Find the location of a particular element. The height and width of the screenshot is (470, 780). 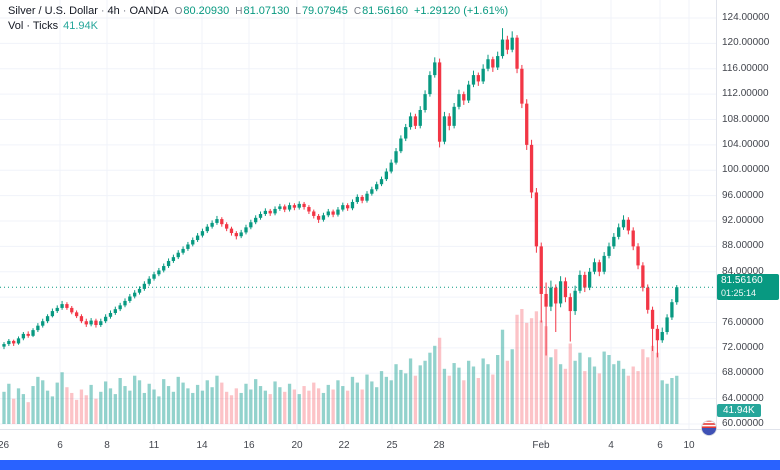

price-axis-label: 124.00000 is located at coordinates (746, 17).